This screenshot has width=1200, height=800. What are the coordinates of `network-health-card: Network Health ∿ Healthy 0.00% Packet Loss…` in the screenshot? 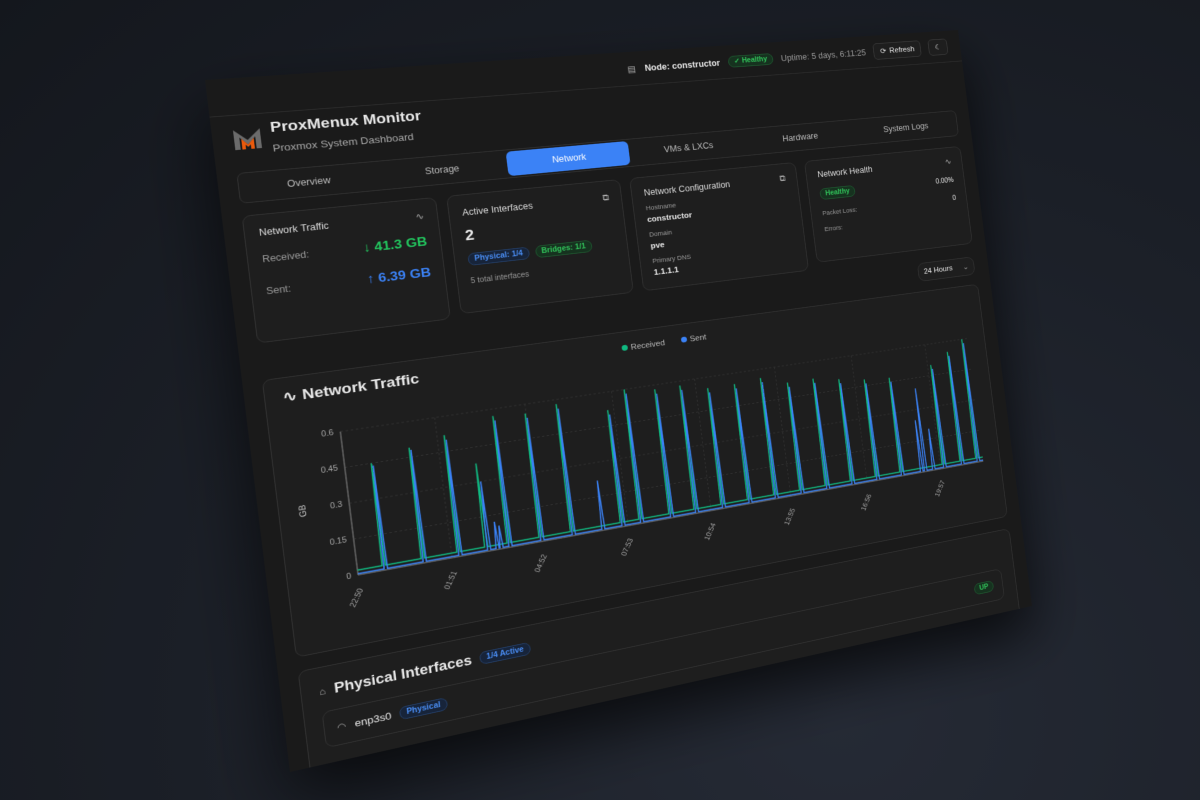 It's located at (888, 204).